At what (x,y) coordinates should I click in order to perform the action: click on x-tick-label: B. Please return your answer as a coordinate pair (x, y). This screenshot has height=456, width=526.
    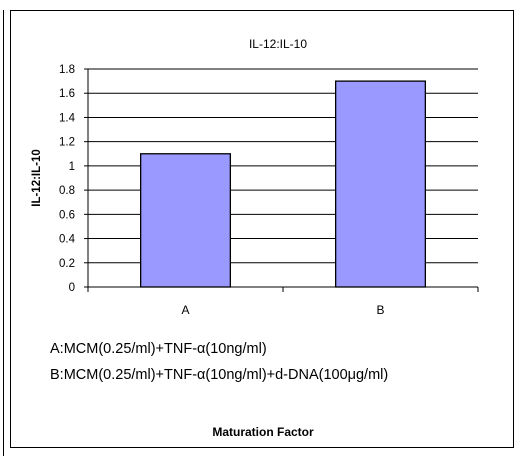
    Looking at the image, I should click on (380, 310).